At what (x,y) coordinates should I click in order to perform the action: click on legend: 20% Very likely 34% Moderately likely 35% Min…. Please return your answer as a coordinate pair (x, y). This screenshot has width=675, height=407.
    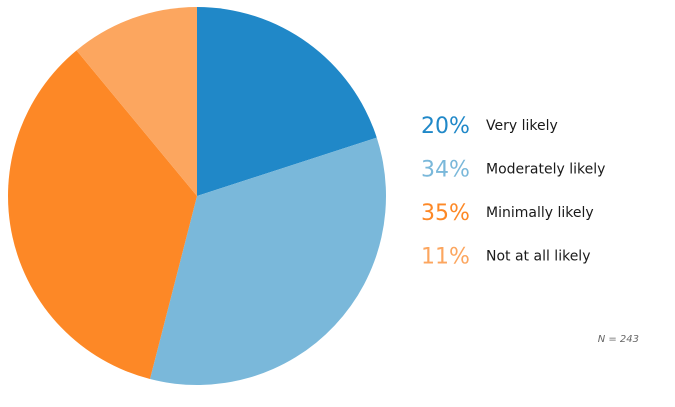
    Looking at the image, I should click on (513, 192).